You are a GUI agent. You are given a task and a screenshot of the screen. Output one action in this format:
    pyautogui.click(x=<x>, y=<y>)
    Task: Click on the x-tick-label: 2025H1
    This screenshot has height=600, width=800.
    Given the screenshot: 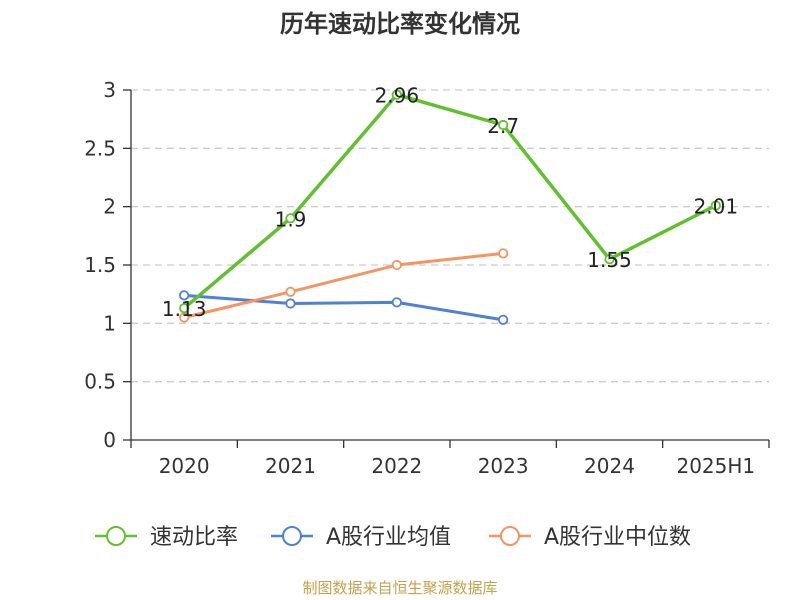 What is the action you would take?
    pyautogui.click(x=715, y=466)
    